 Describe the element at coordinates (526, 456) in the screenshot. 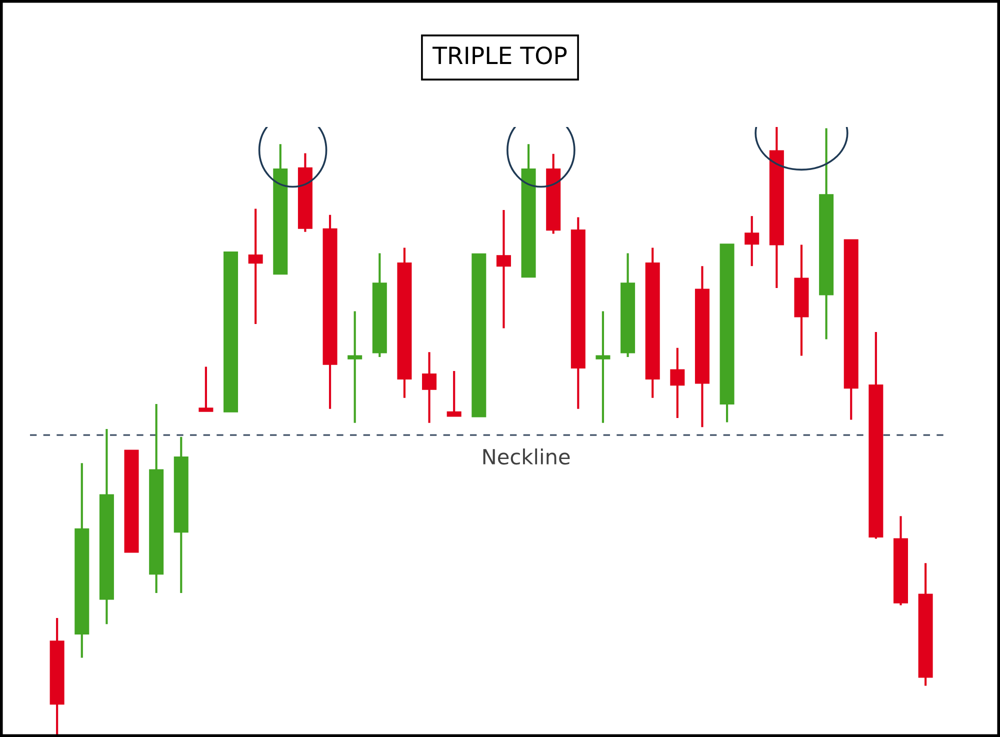

I see `ref-line-label: Neckline` at that location.